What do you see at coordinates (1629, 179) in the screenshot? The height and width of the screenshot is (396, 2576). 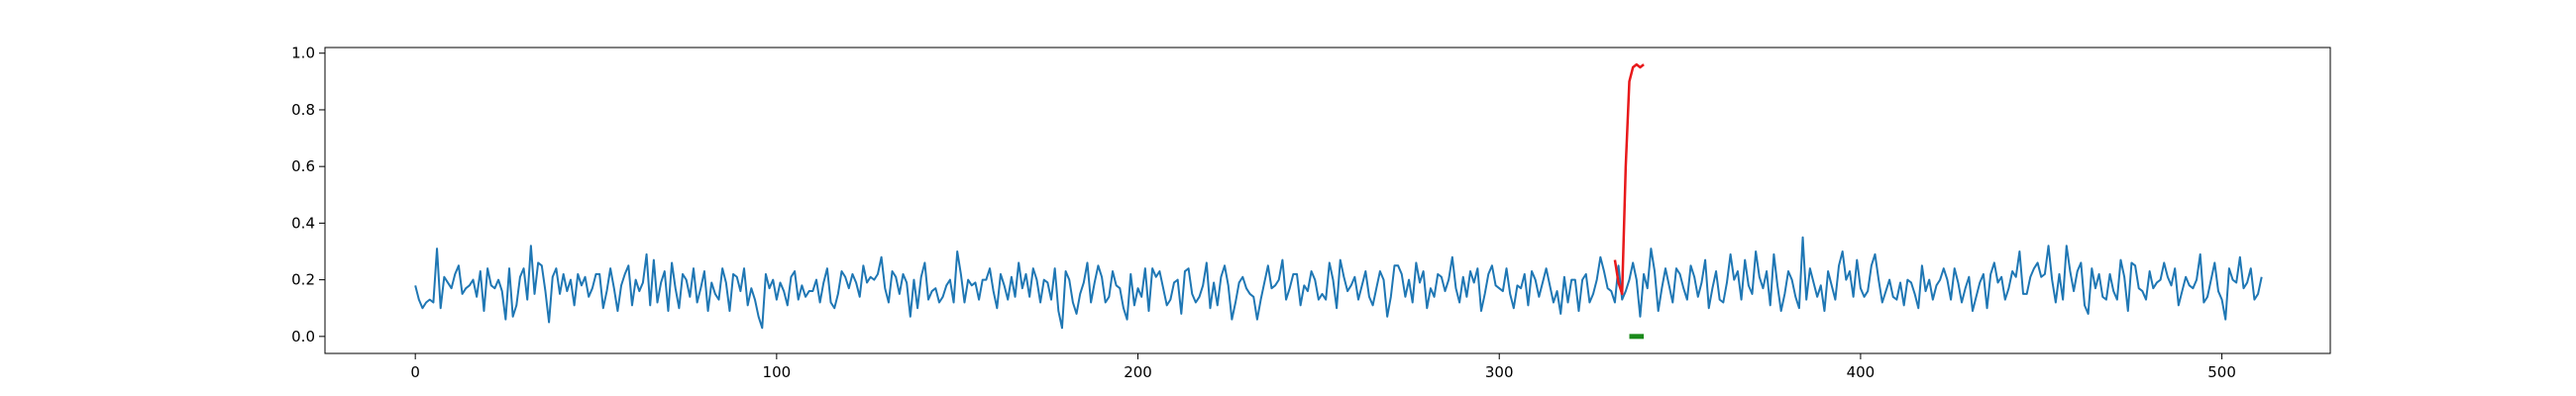 I see `anomaly-line` at bounding box center [1629, 179].